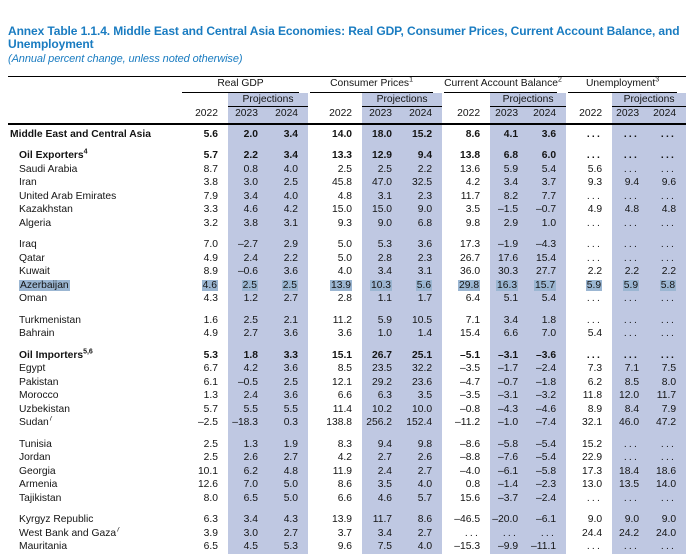  What do you see at coordinates (547, 485) in the screenshot?
I see `value-cell: –2.3` at bounding box center [547, 485].